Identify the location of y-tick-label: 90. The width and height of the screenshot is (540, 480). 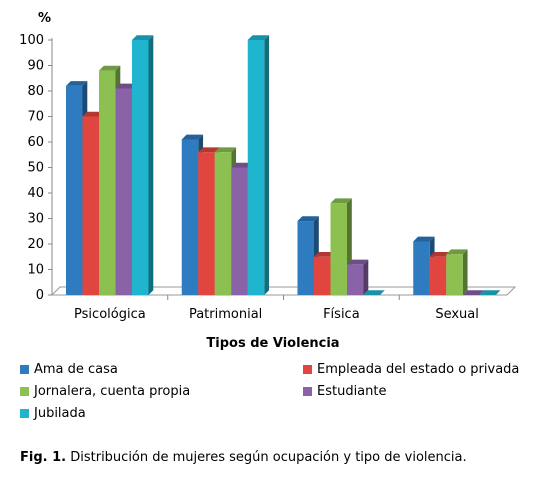
(35, 66).